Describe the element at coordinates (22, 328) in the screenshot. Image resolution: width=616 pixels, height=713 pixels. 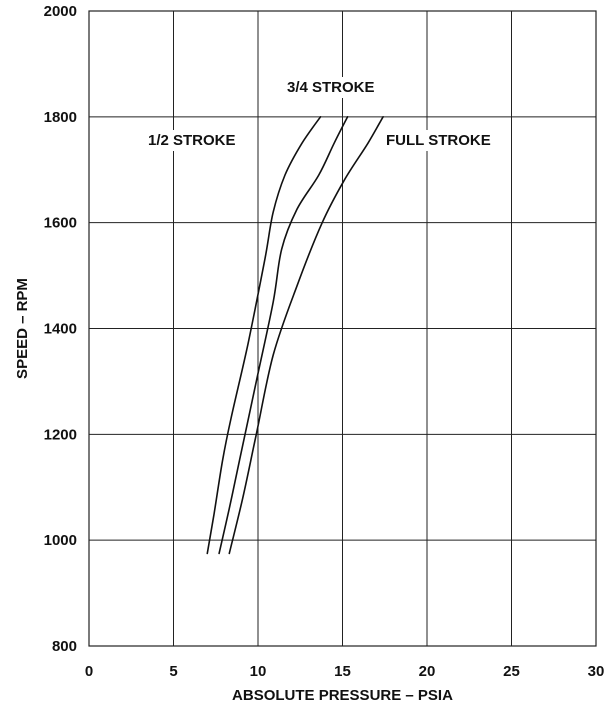
I see `y-axis-label: SPEED – RPM` at that location.